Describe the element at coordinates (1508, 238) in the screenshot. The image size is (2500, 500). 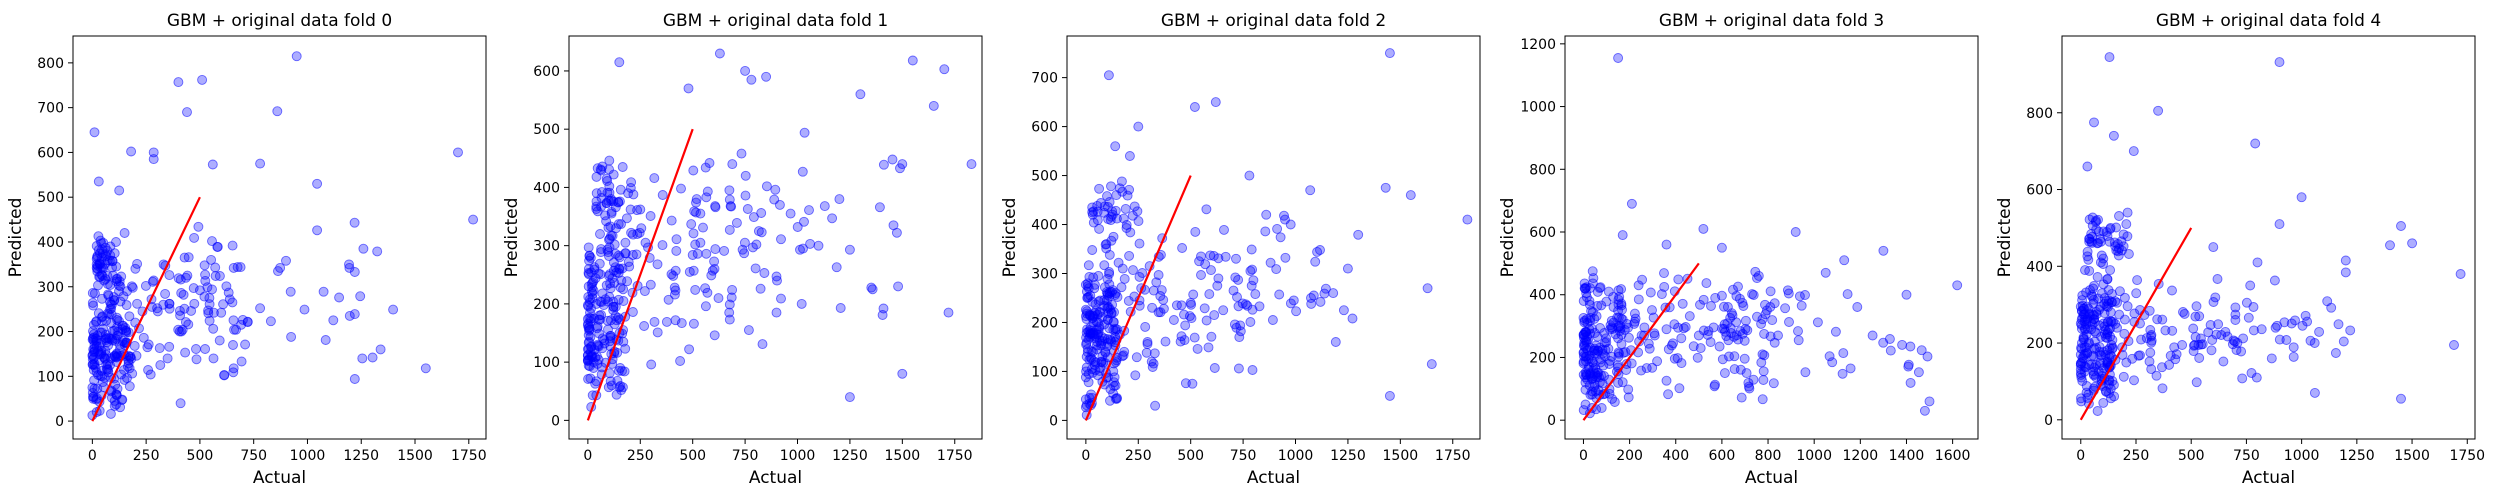
I see `y-axis-label: Predicted` at that location.